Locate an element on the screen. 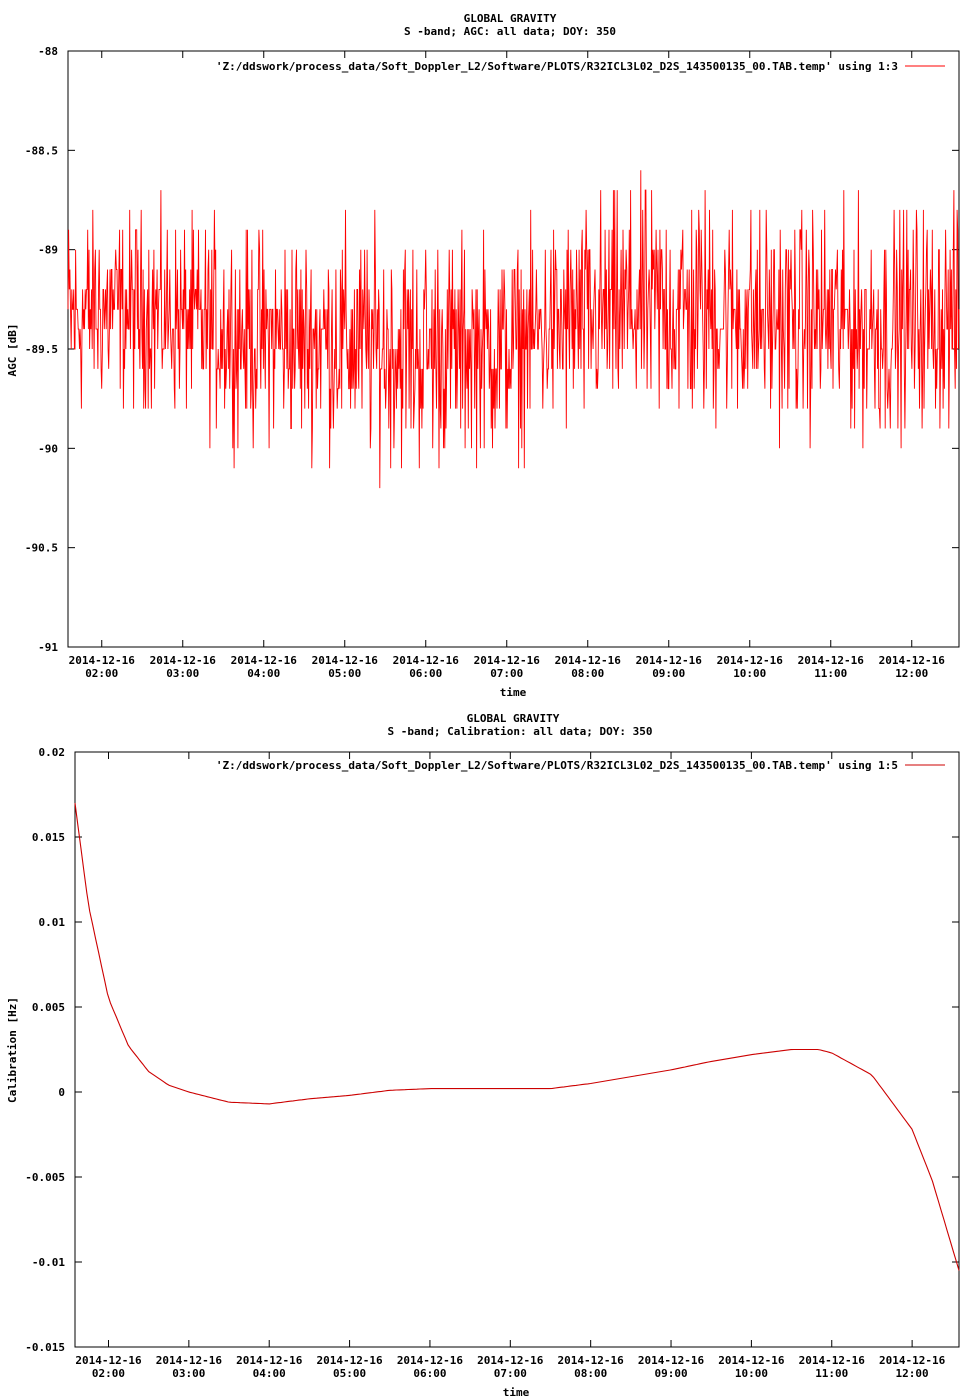 Image resolution: width=980 pixels, height=1400 pixels. y-tick-label: 0.015 is located at coordinates (48, 837).